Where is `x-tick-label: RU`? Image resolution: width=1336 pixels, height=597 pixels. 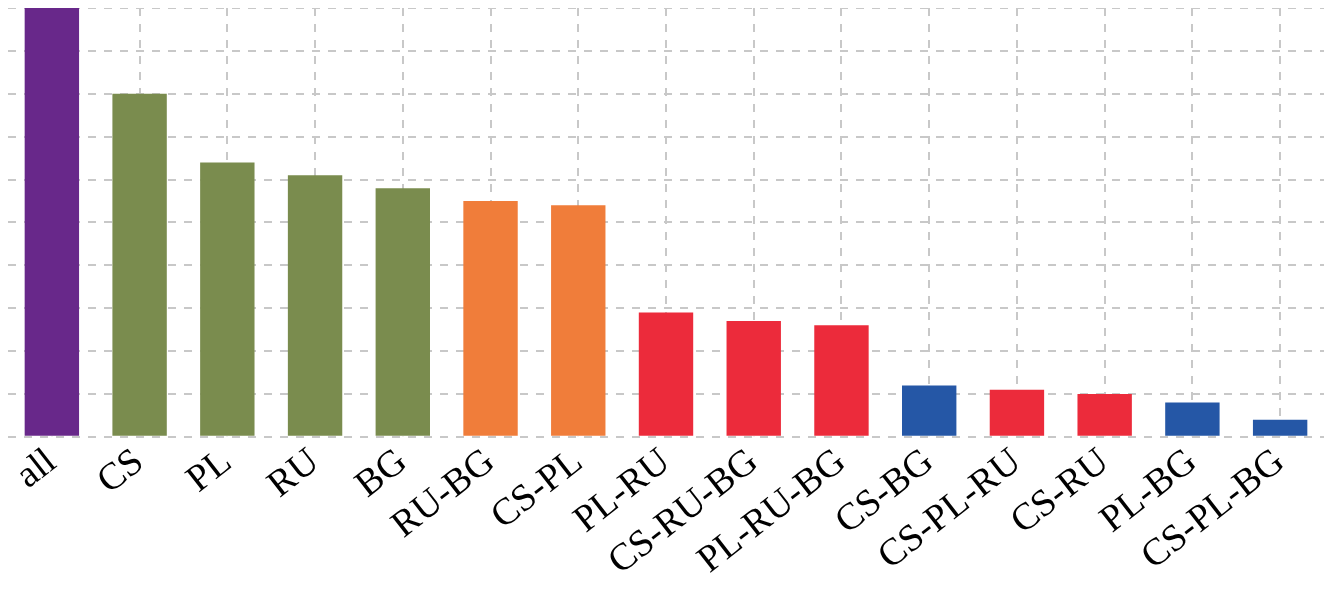
x-tick-label: RU is located at coordinates (292, 471).